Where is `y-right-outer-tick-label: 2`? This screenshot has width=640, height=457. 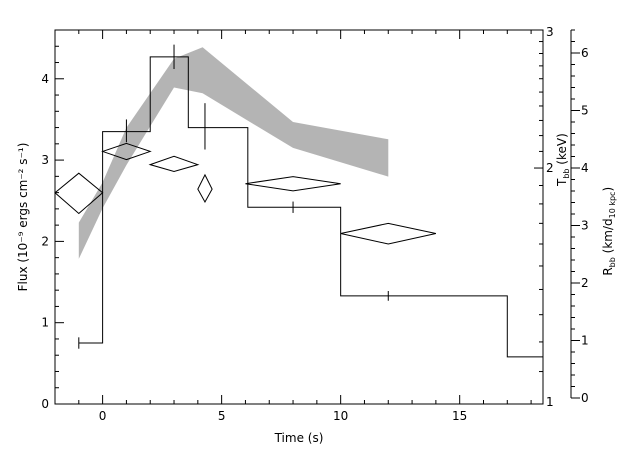
y-right-outer-tick-label: 2 is located at coordinates (585, 283).